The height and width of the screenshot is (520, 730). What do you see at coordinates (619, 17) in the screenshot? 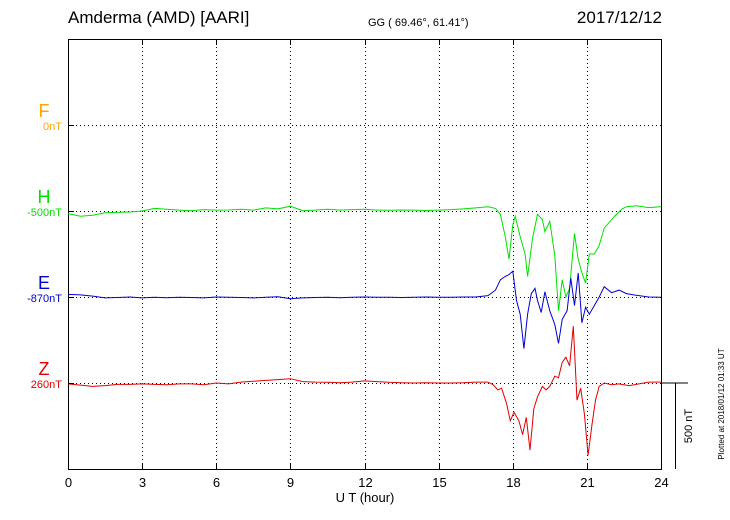
I see `date-label: 2017/12/12` at bounding box center [619, 17].